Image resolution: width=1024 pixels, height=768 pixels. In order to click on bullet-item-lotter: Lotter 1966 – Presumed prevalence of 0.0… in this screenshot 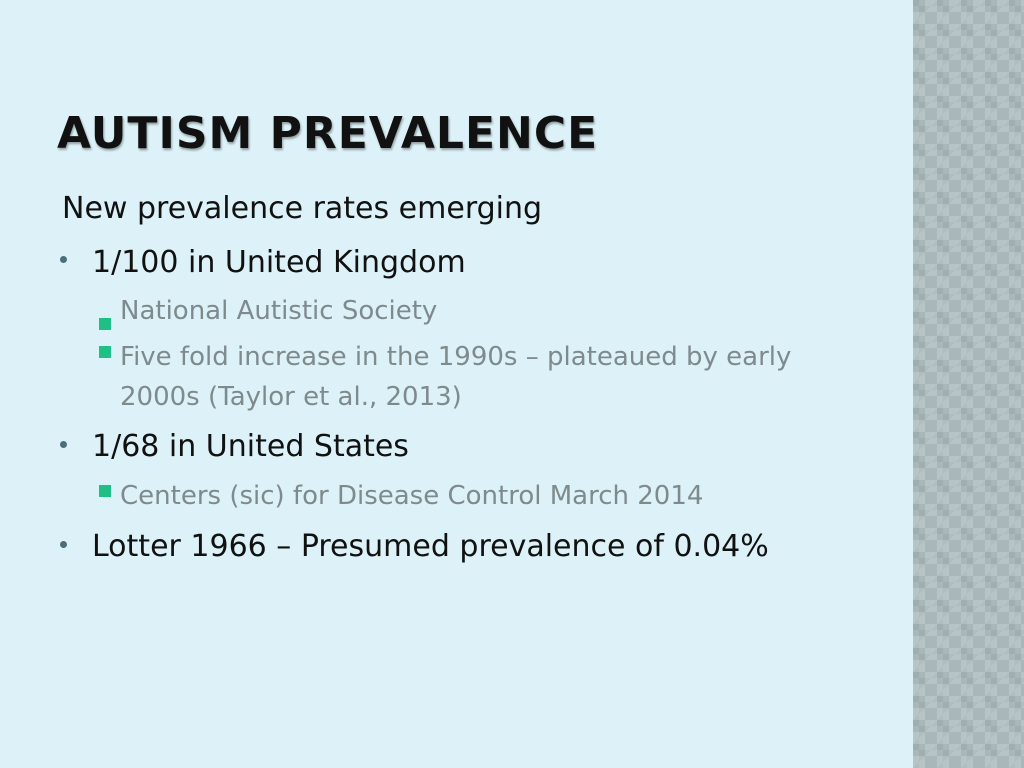, I will do `click(430, 546)`.